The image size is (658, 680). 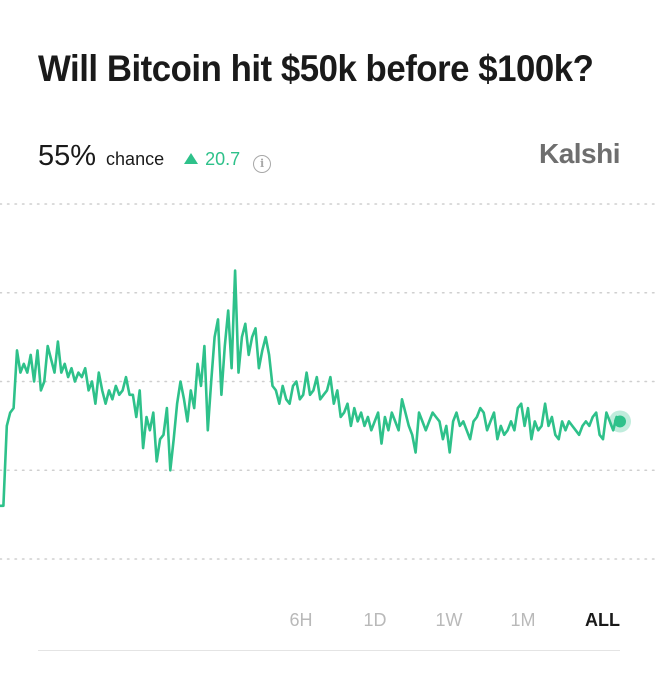 What do you see at coordinates (602, 620) in the screenshot?
I see `tab-all: ALL` at bounding box center [602, 620].